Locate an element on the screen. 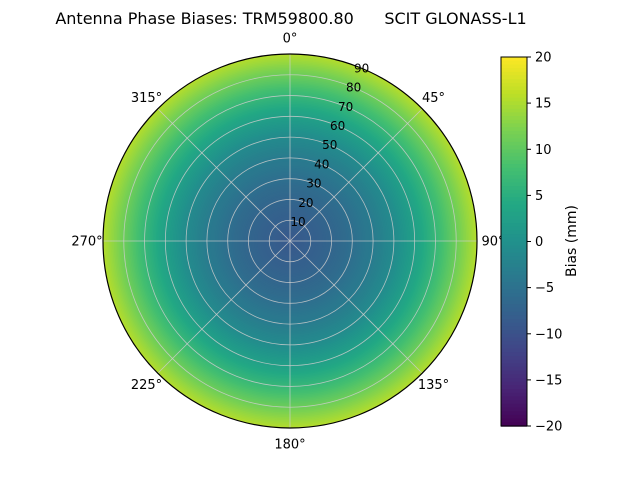 This screenshot has width=640, height=480. theta-tick-label: 315° is located at coordinates (146, 98).